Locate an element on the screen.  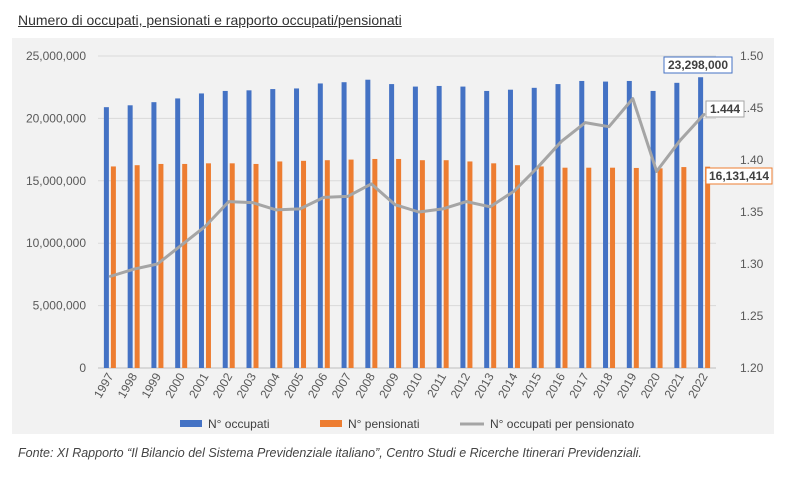
legend-label: N° occupati per pensionato is located at coordinates (562, 424).